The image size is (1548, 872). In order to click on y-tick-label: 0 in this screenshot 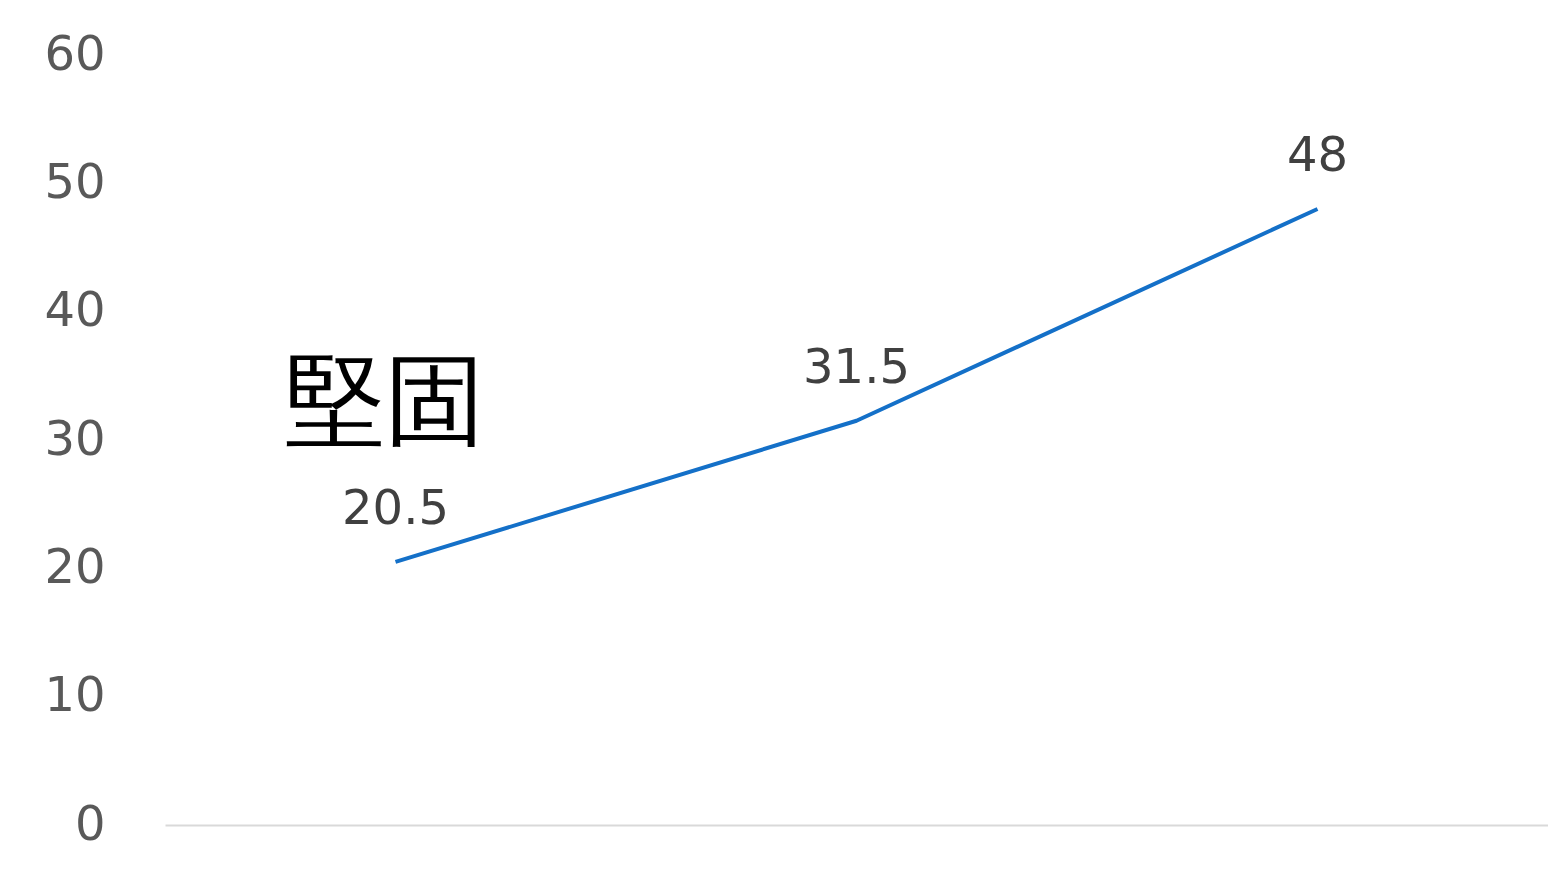, I will do `click(90, 822)`.